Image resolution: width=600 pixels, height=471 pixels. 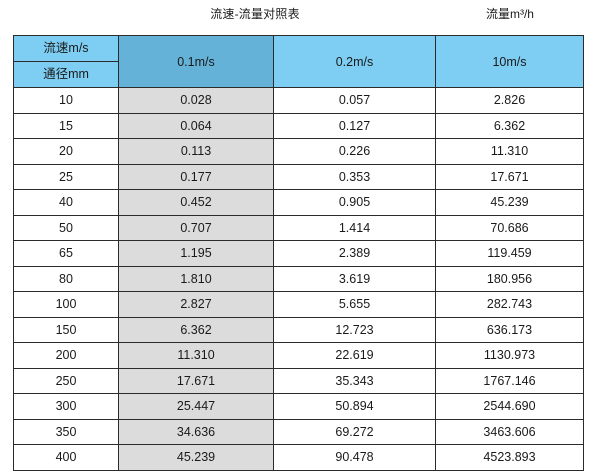 I want to click on cell-flow-2: 2544.690, so click(x=509, y=406).